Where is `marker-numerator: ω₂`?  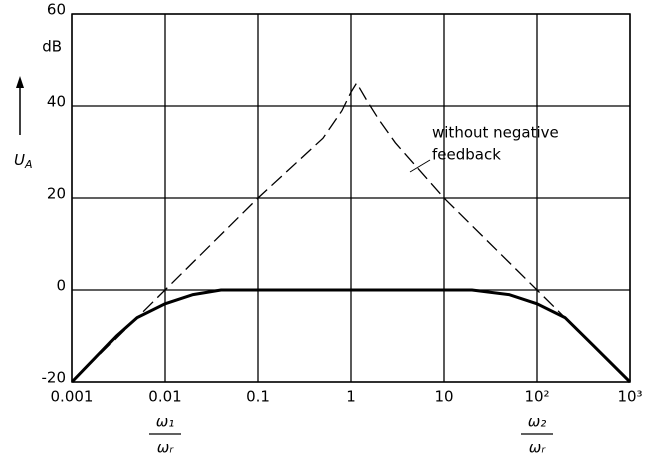 marker-numerator: ω₂ is located at coordinates (537, 422).